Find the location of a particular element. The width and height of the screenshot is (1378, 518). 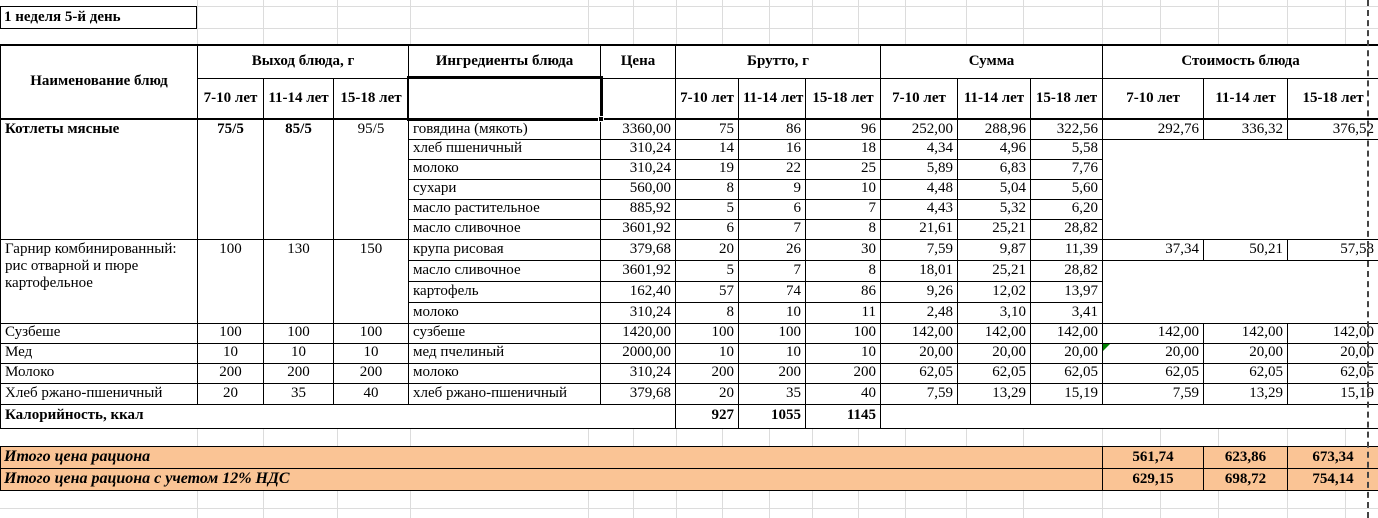

cell-price: 1420,00 is located at coordinates (638, 333).